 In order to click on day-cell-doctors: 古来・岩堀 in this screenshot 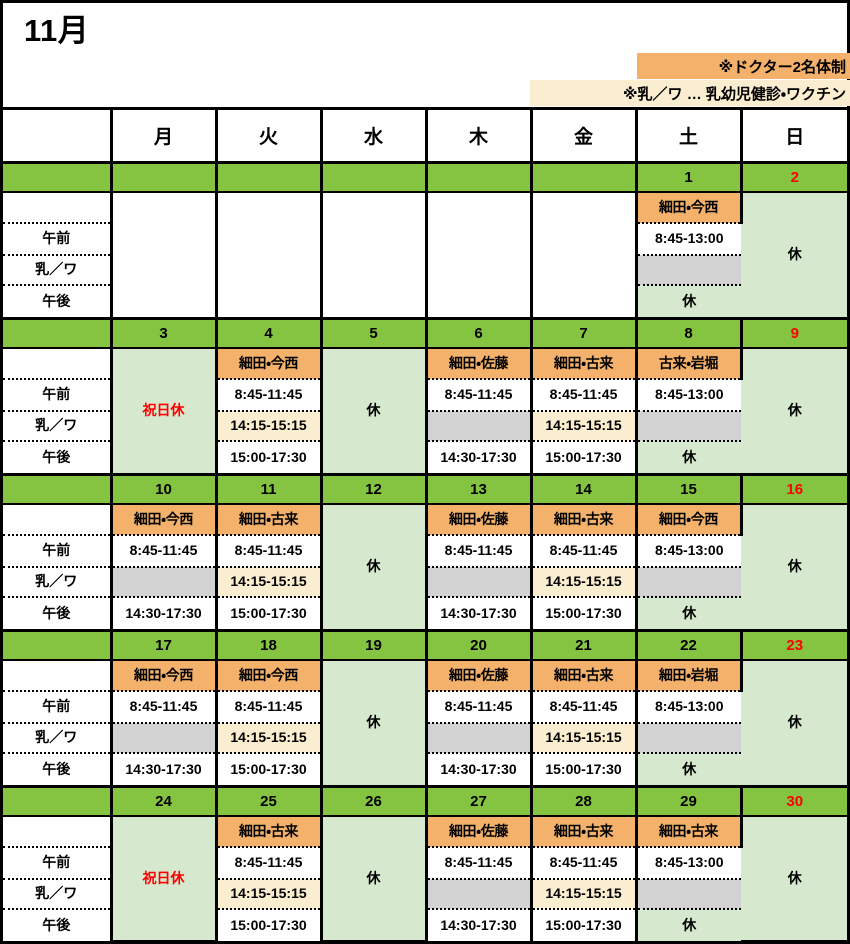, I will do `click(689, 364)`.